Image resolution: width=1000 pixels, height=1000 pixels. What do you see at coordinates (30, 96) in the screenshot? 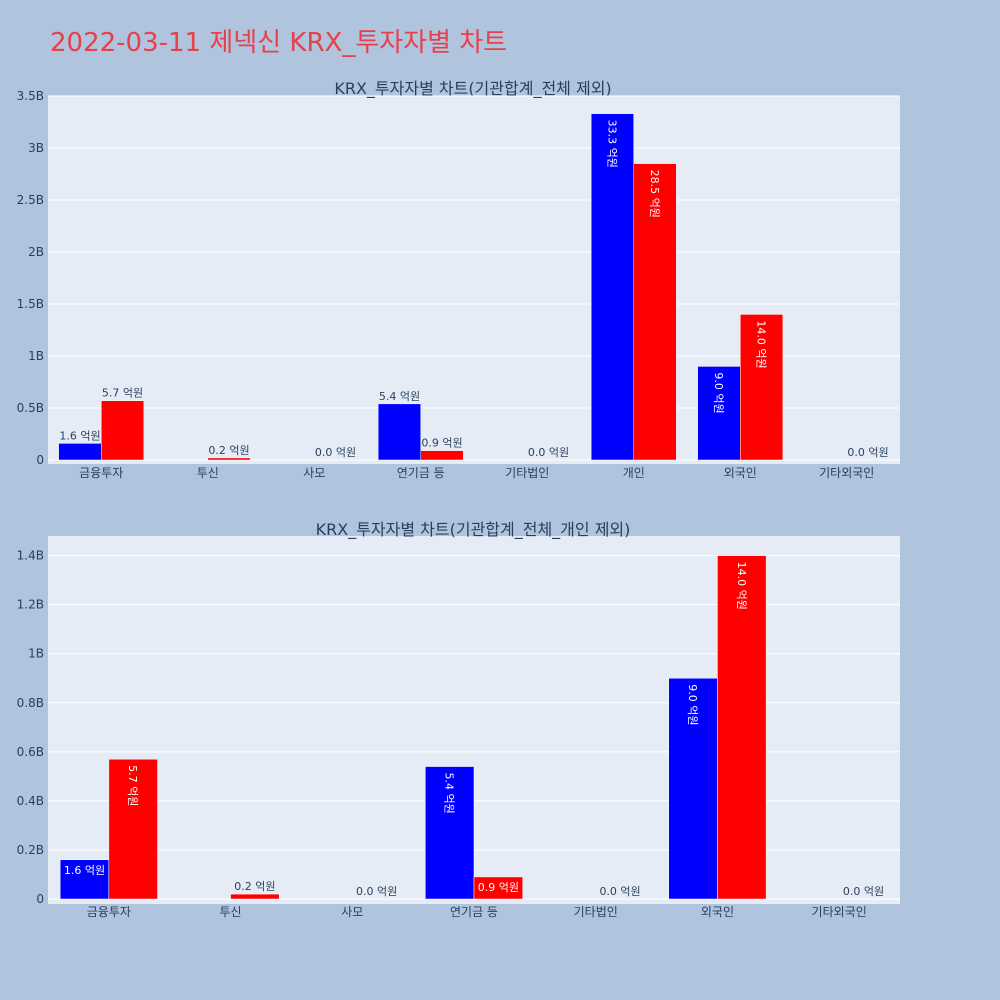
I see `y-tick-label: 3.5B` at bounding box center [30, 96].